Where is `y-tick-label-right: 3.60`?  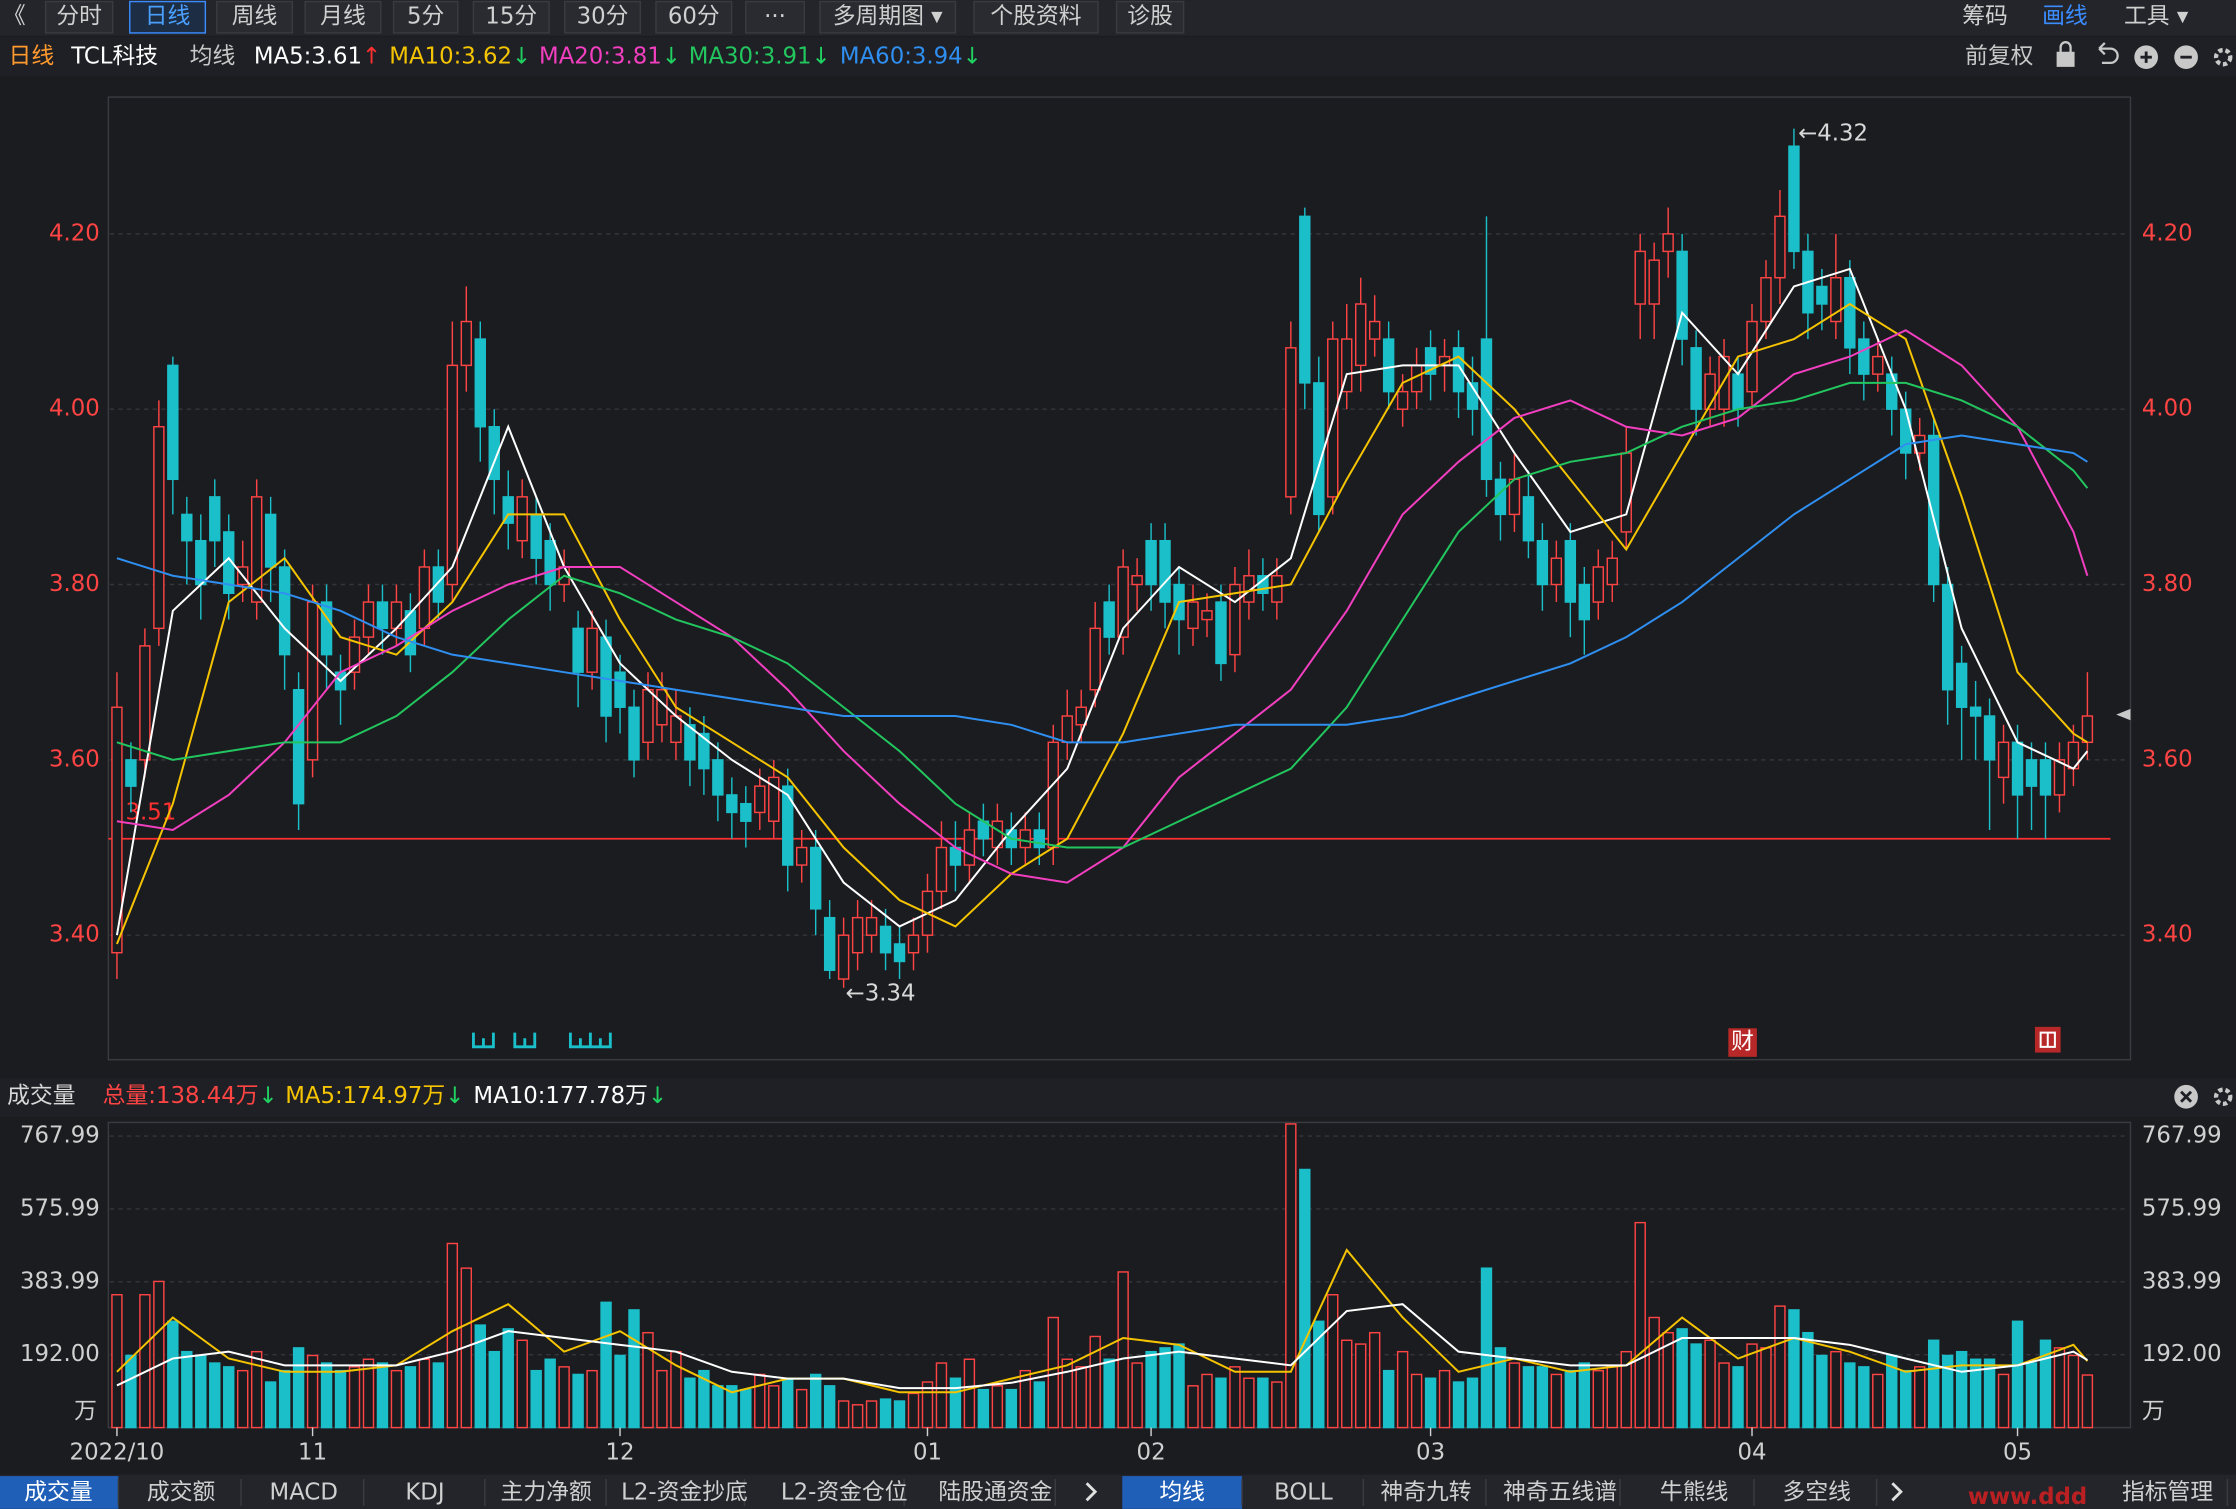
y-tick-label-right: 3.60 is located at coordinates (2167, 759).